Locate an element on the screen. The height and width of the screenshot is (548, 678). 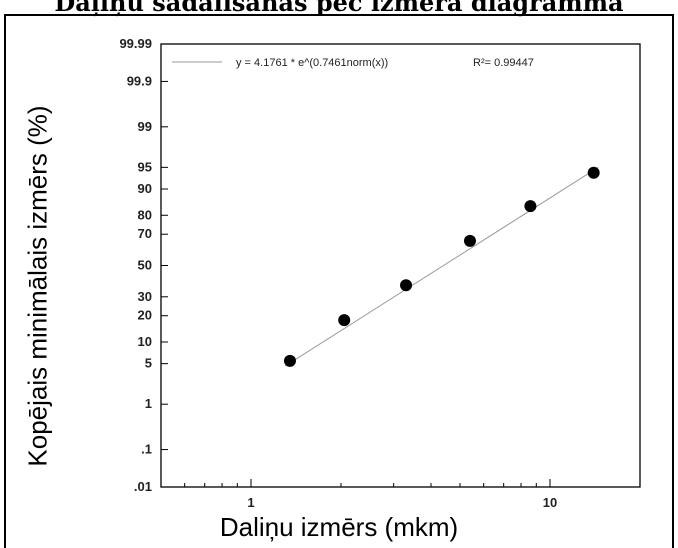
y-tick-label: 90 is located at coordinates (145, 188).